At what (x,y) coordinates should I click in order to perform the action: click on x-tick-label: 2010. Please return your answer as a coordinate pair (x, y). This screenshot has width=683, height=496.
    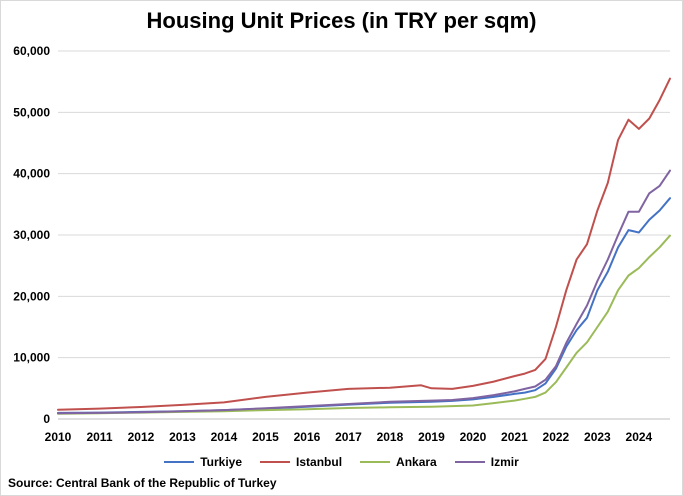
    Looking at the image, I should click on (58, 437).